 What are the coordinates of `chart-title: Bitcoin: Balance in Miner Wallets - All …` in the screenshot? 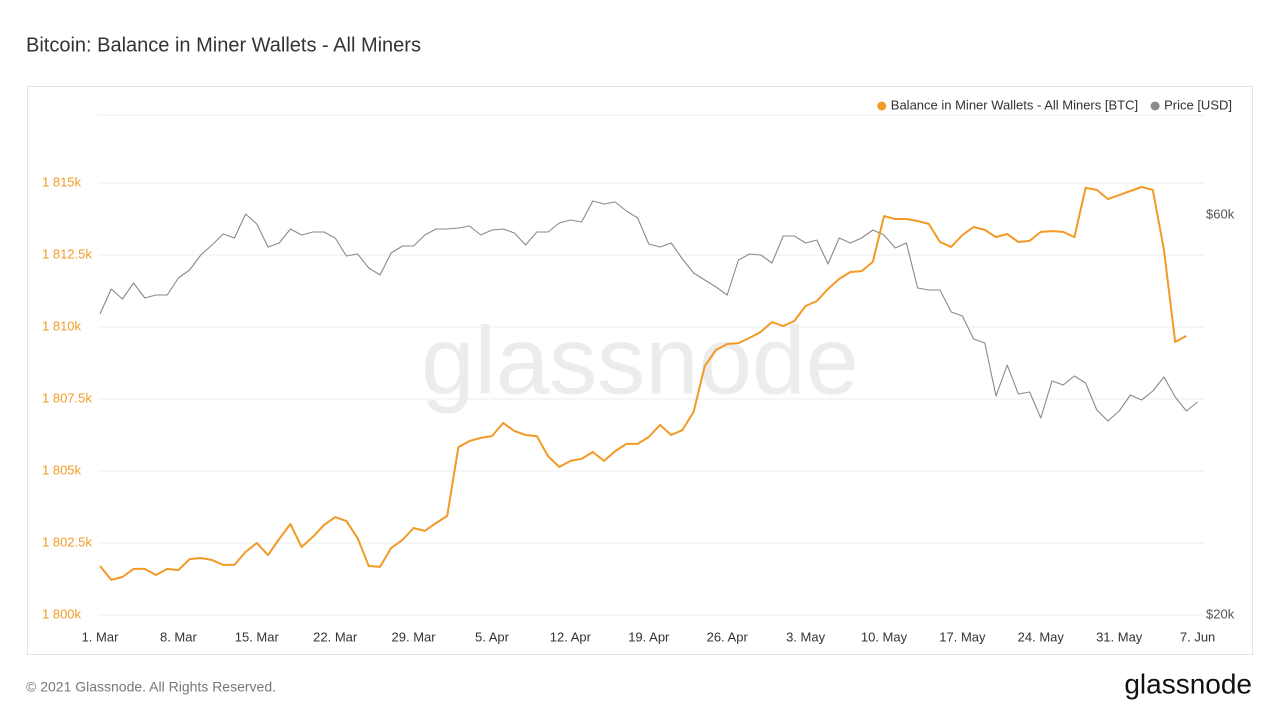 It's located at (223, 45).